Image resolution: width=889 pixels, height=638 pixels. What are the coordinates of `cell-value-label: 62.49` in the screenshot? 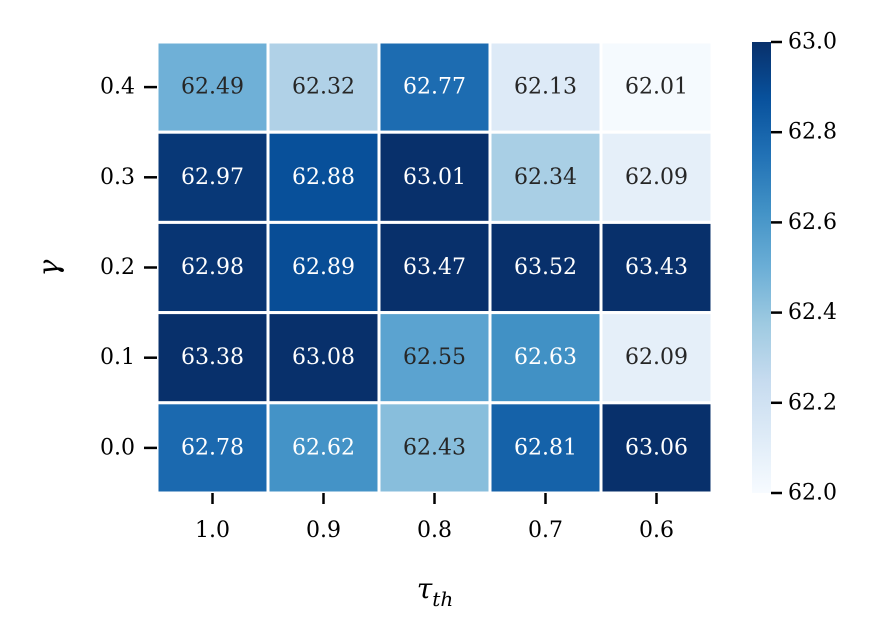 It's located at (212, 87).